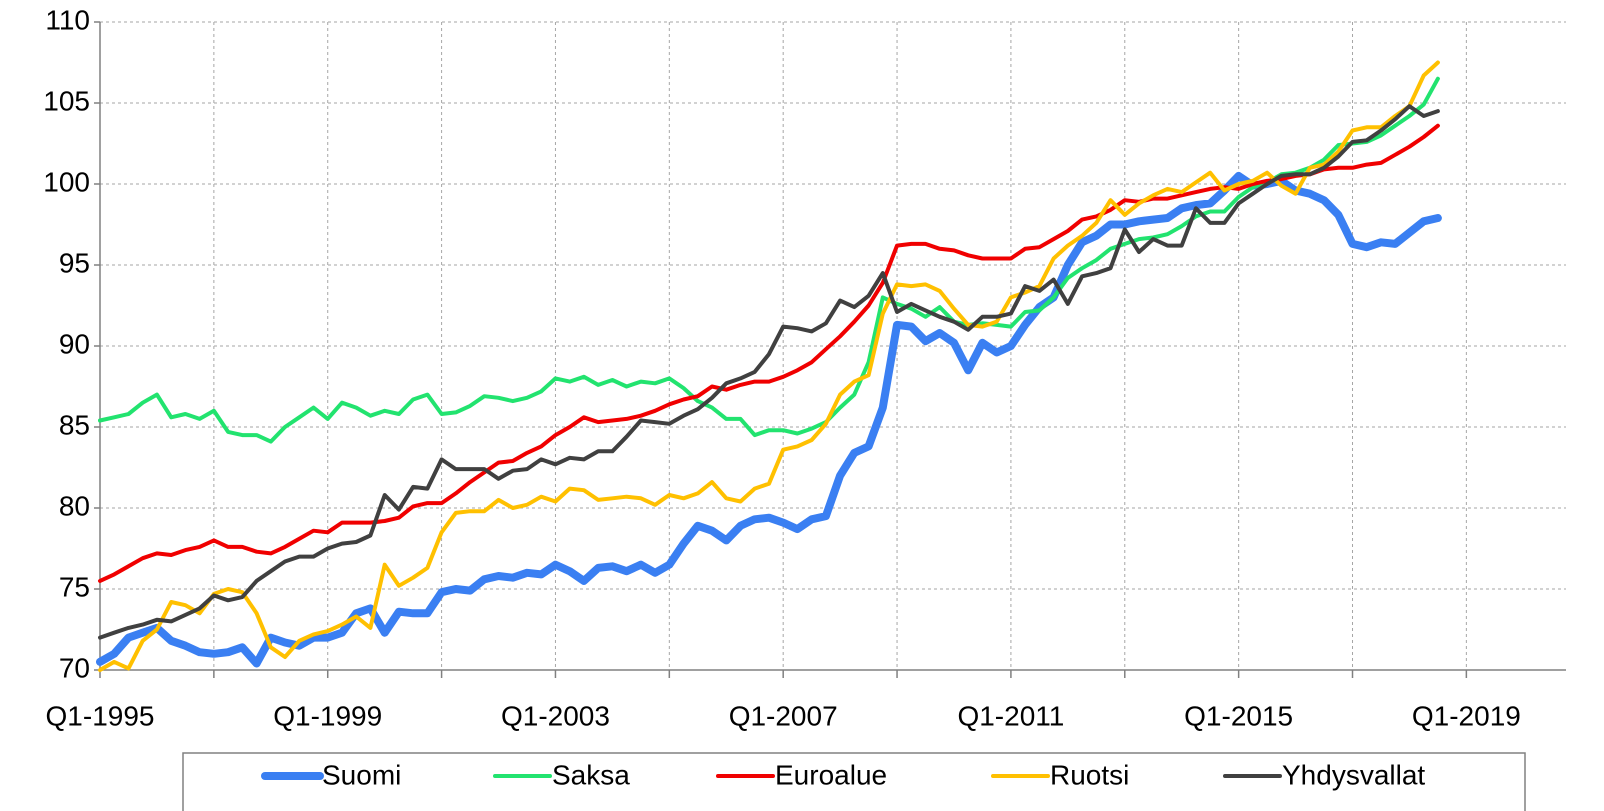 The height and width of the screenshot is (811, 1604). Describe the element at coordinates (74, 424) in the screenshot. I see `y-tick-label: 85` at that location.